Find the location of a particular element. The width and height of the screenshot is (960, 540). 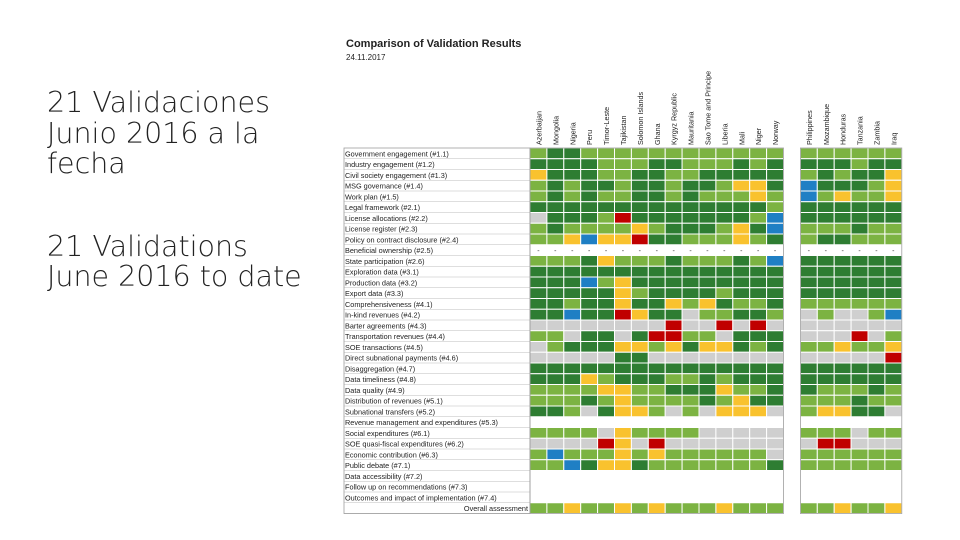

row-label: Transportation revenues (#4.4) is located at coordinates (395, 336).